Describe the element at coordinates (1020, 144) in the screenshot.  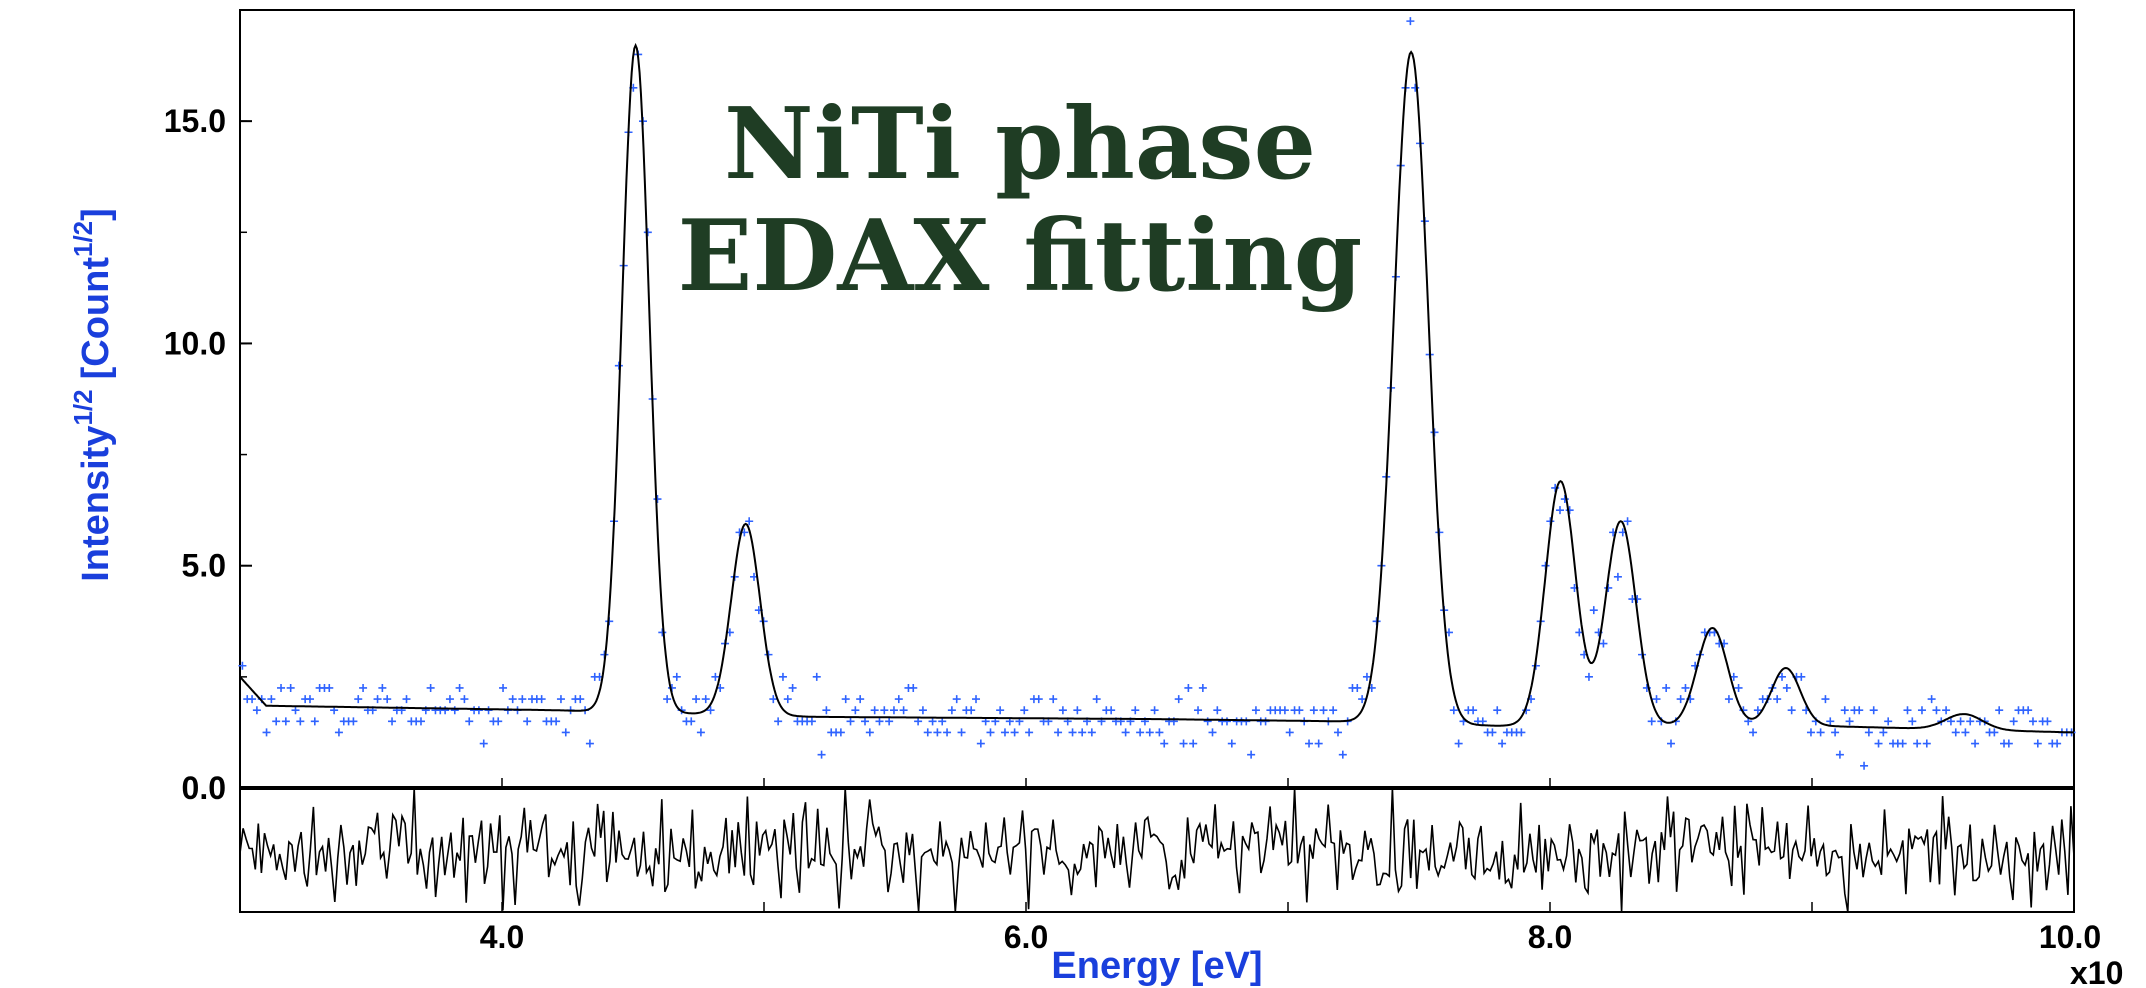
I see `chart-title-line-1: NiTi phase` at that location.